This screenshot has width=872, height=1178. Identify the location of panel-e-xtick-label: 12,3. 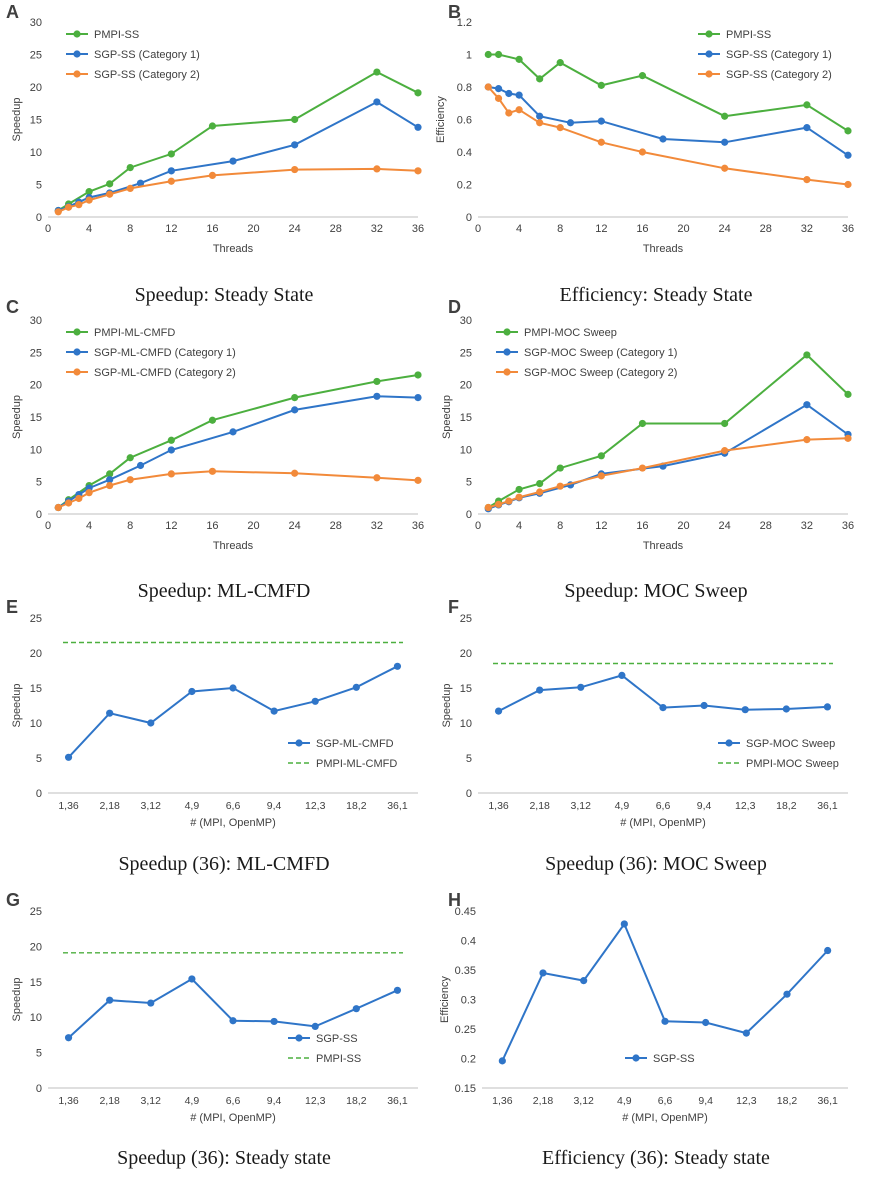
(315, 806).